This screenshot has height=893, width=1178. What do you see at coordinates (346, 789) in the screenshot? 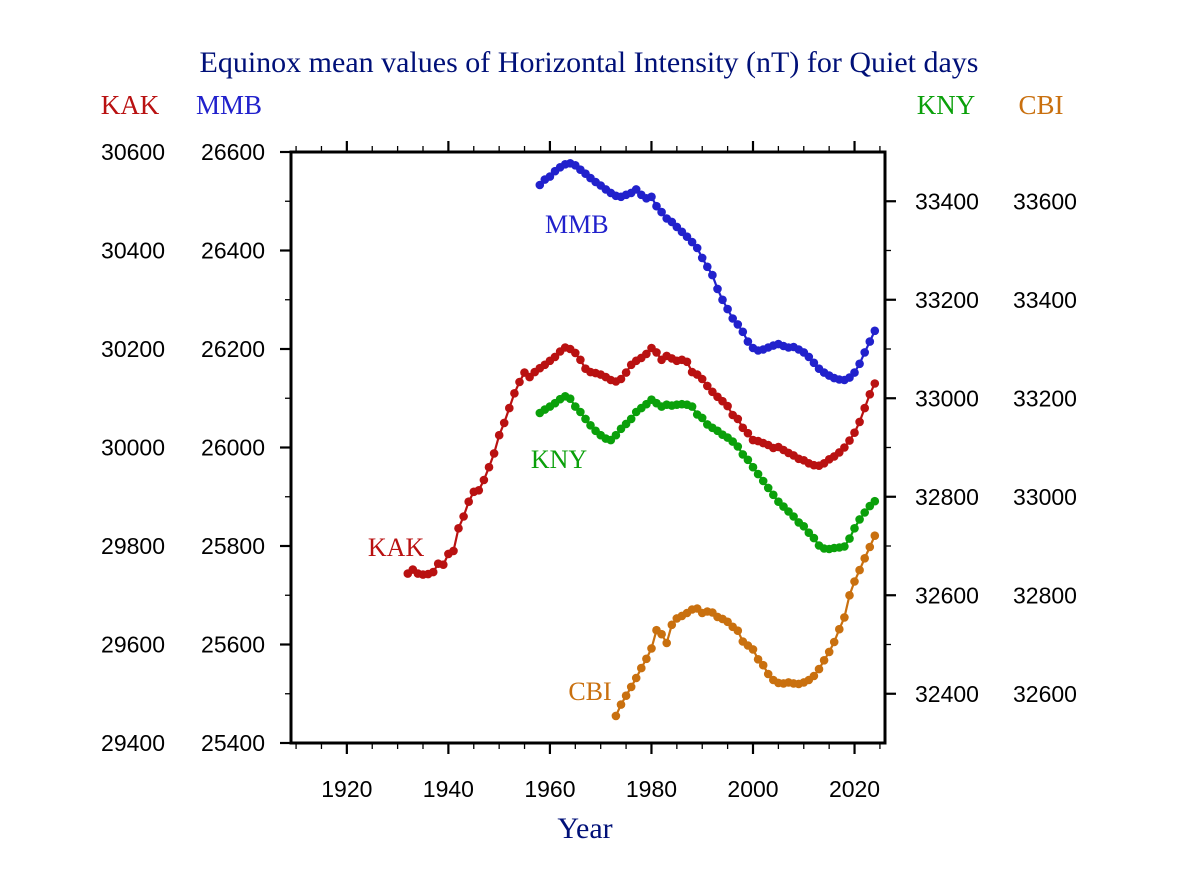
I see `x-tick-label: 1920` at bounding box center [346, 789].